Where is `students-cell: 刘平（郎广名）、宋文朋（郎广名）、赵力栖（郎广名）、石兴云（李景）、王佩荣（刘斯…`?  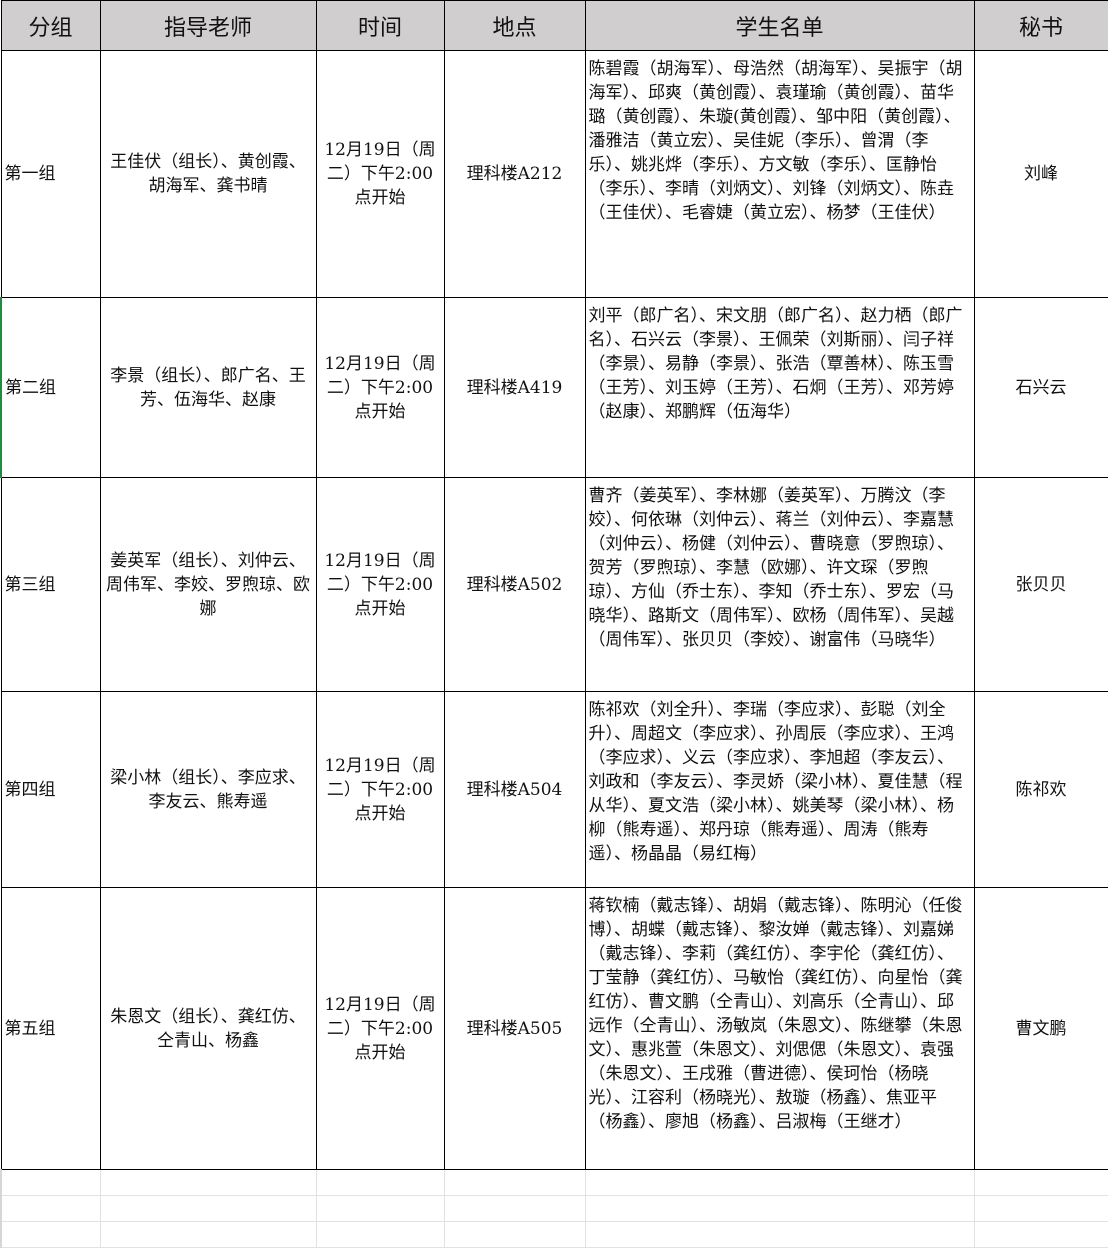
students-cell: 刘平（郎广名）、宋文朋（郎广名）、赵力栖（郎广名）、石兴云（李景）、王佩荣（刘斯… is located at coordinates (779, 387).